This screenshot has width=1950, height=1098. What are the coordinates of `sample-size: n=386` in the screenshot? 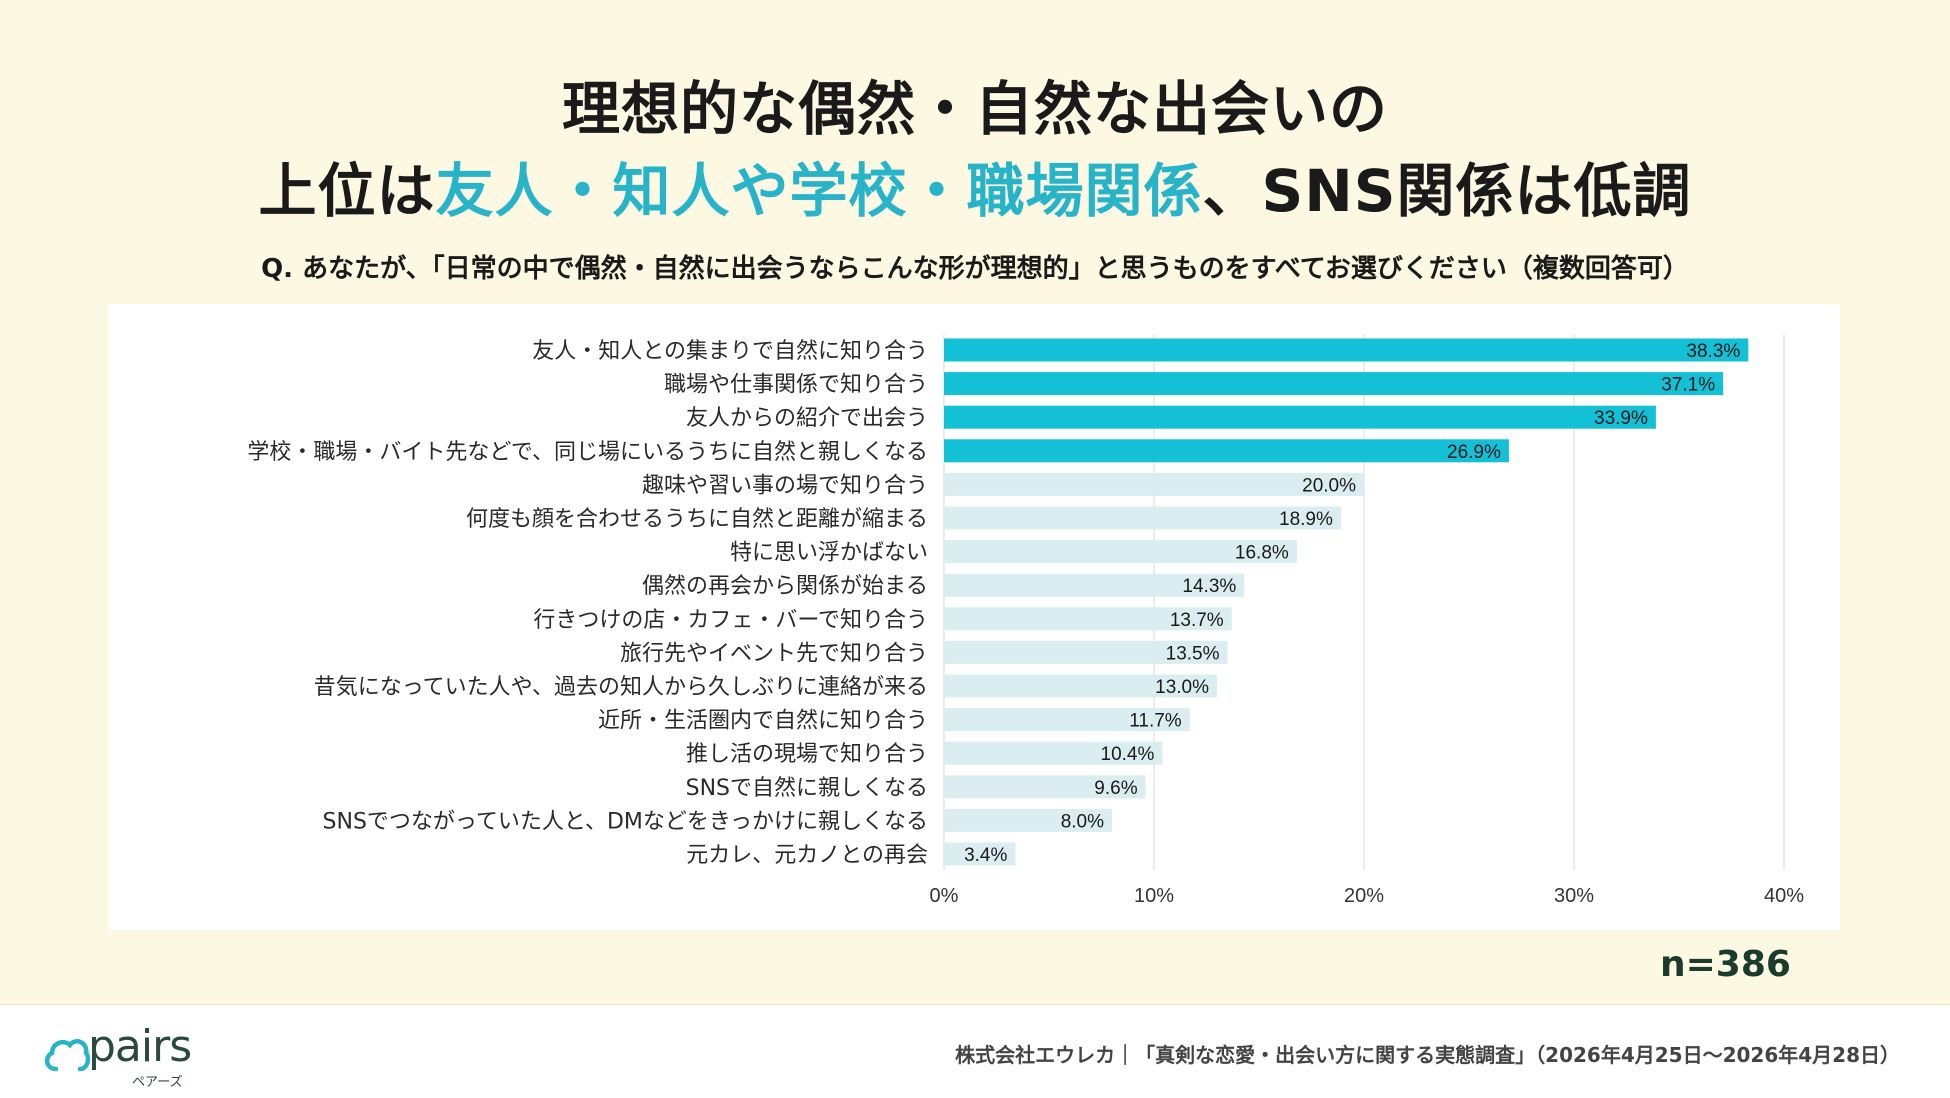 It's located at (1725, 964).